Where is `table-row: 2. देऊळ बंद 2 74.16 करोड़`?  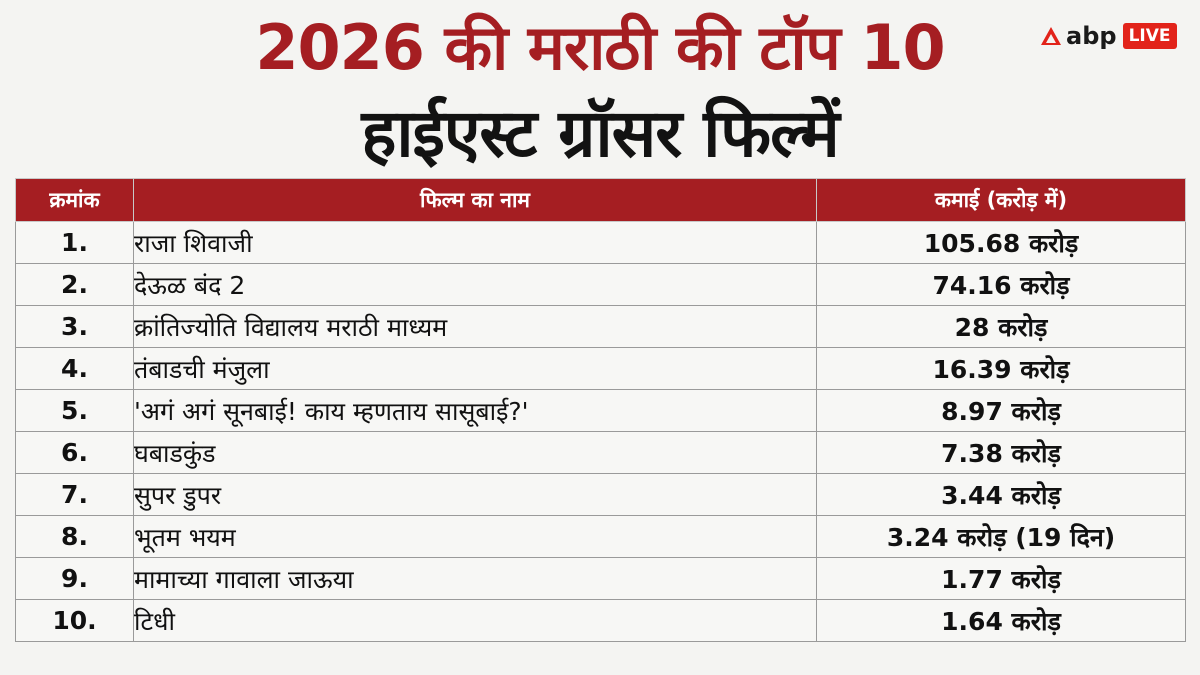
table-row: 2. देऊळ बंद 2 74.16 करोड़ is located at coordinates (600, 284).